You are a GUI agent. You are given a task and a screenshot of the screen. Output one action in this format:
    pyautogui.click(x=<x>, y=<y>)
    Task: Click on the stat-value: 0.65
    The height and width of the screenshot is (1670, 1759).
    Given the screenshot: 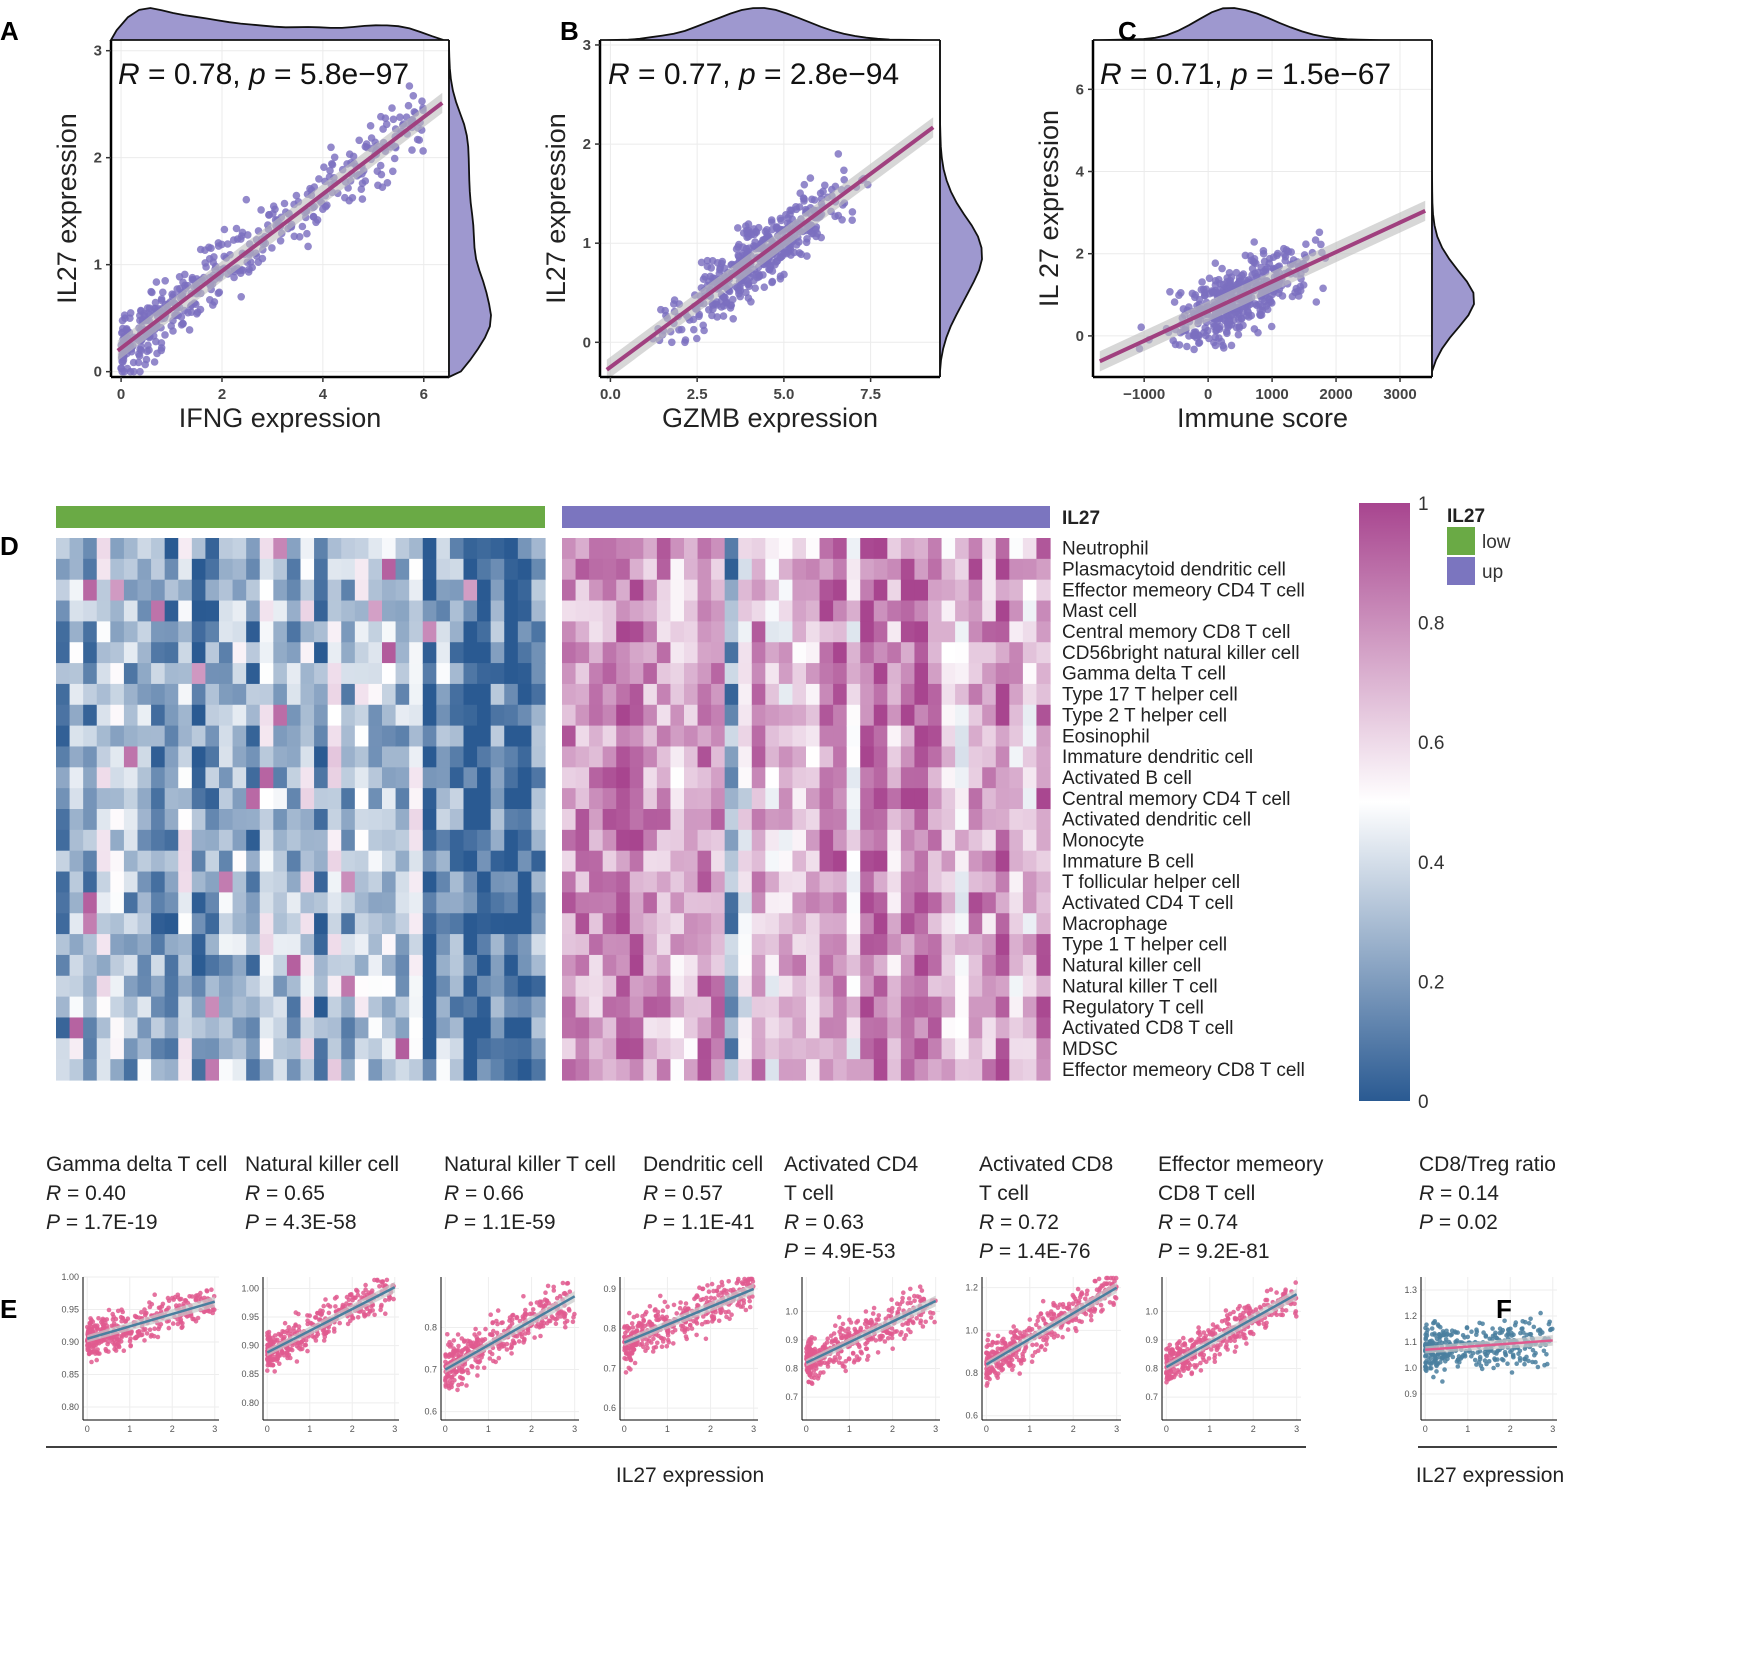 What is the action you would take?
    pyautogui.click(x=304, y=1193)
    